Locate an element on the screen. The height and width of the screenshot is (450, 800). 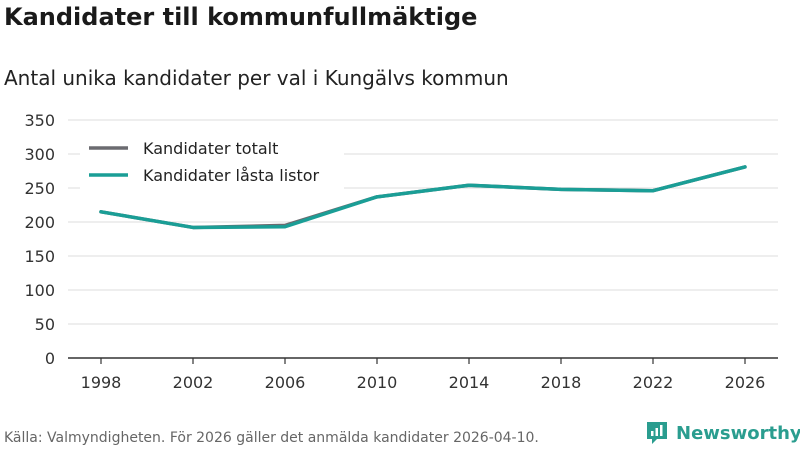
y-tick-label: 200 is located at coordinates (39, 222).